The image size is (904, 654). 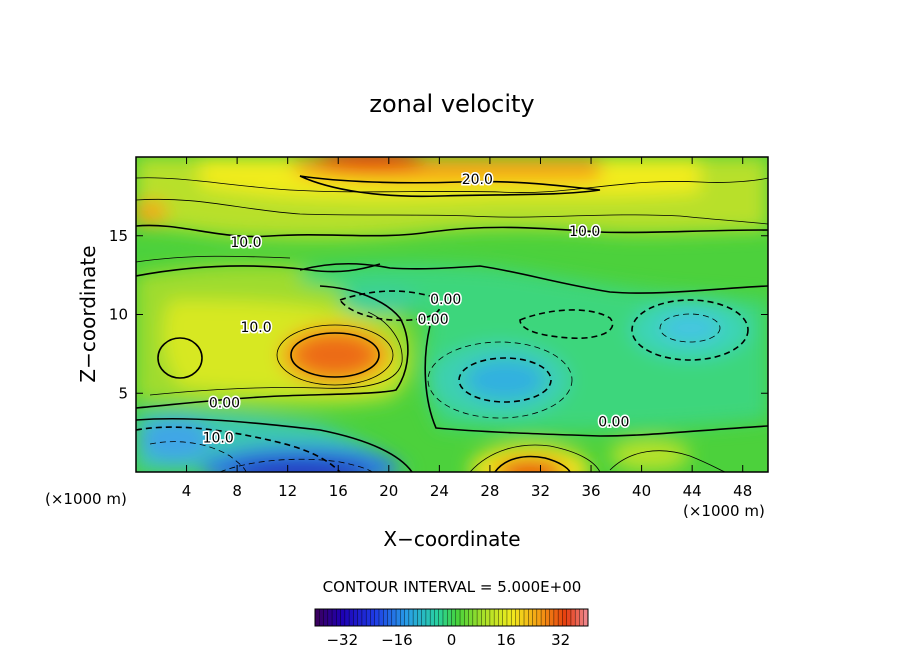 What do you see at coordinates (560, 640) in the screenshot?
I see `colorbar-tick-label: 32` at bounding box center [560, 640].